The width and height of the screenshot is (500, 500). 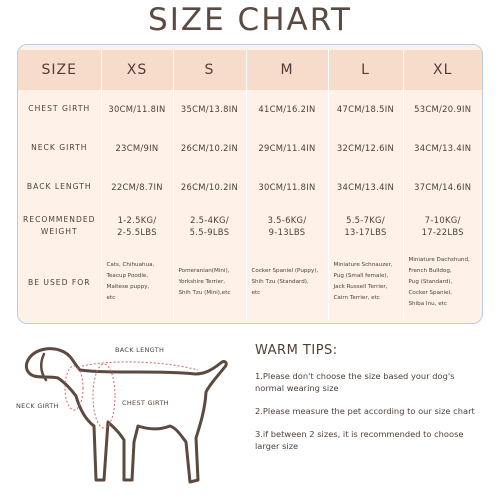 I want to click on cell-line: 23CM/9IN, so click(x=137, y=148).